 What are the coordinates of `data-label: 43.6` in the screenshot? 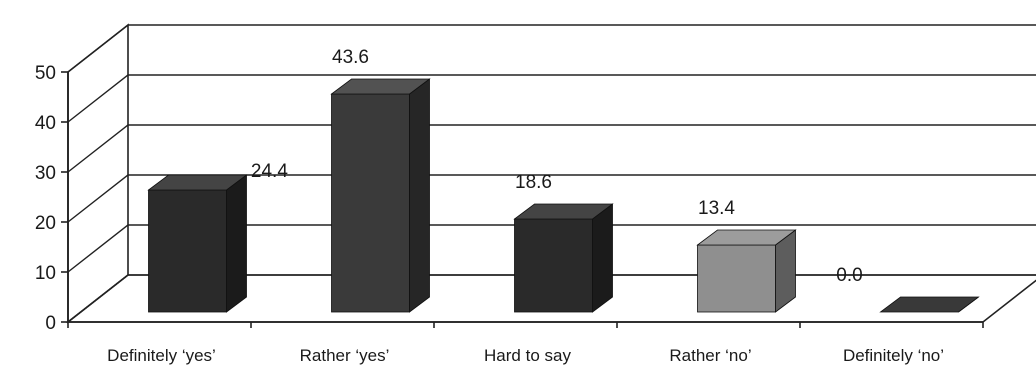 It's located at (350, 57).